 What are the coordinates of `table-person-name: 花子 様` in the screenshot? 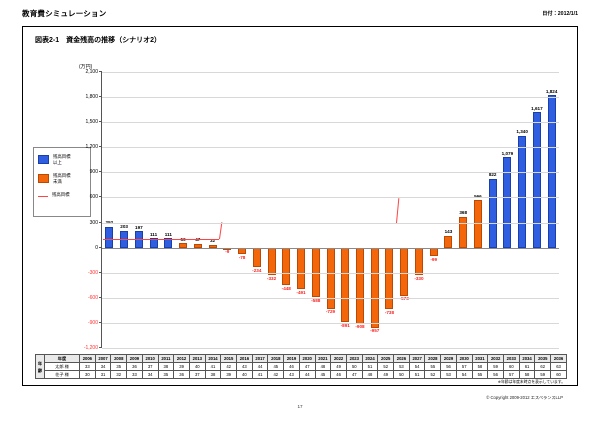 It's located at (62, 374).